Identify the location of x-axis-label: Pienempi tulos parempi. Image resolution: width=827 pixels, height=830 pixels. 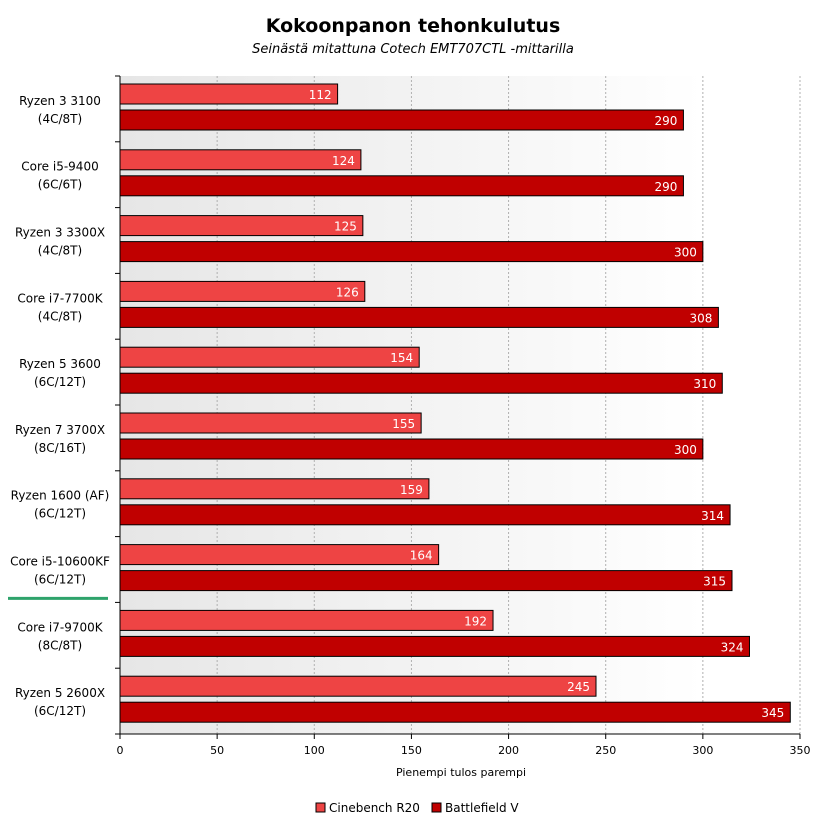
(461, 772).